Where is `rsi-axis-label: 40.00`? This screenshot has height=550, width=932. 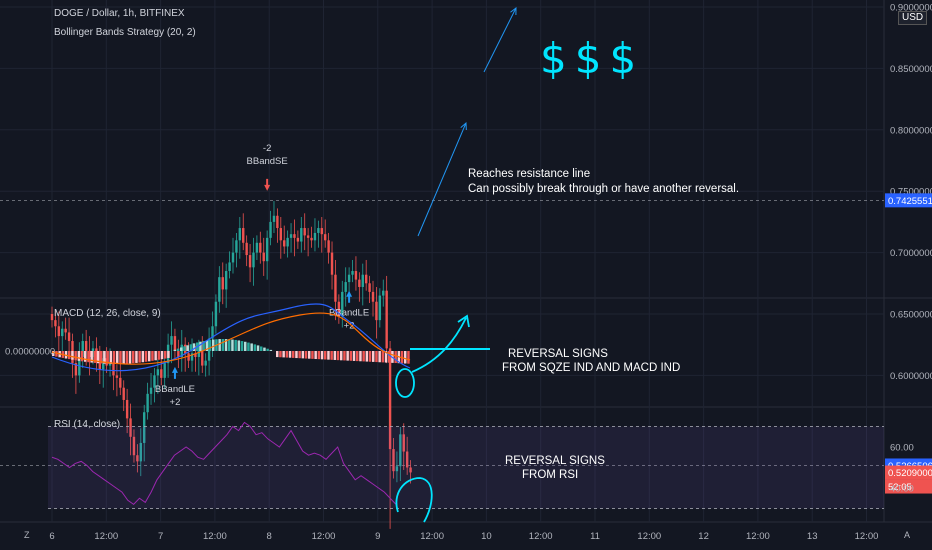
rsi-axis-label: 40.00 is located at coordinates (902, 489).